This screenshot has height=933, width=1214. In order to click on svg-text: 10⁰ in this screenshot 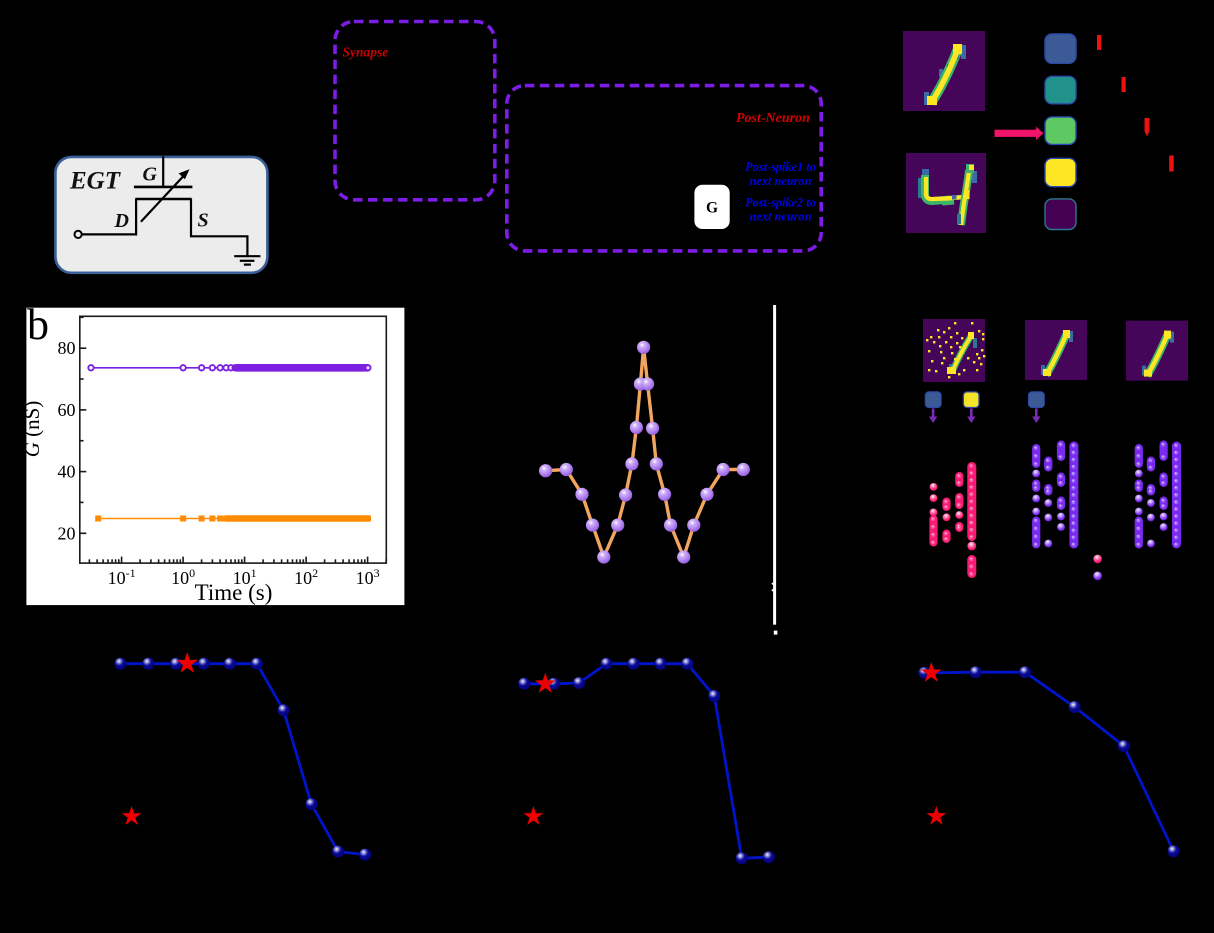, I will do `click(183, 577)`.